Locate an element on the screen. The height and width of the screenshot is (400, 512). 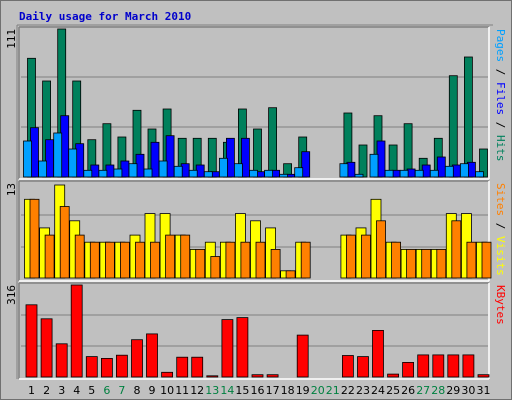
y-max-label-bottom: 316 is located at coordinates (11, 295).